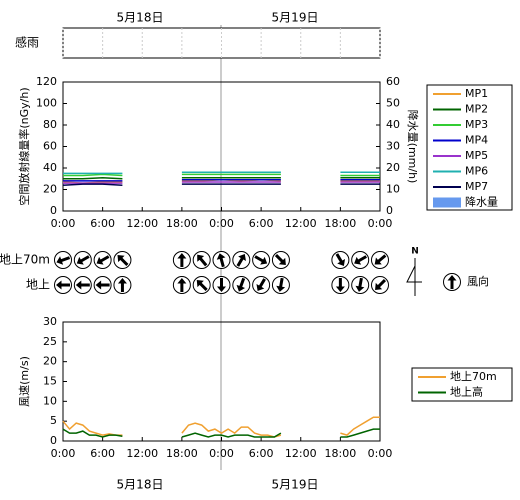  I want to click on legend-label: MP4, so click(476, 140).